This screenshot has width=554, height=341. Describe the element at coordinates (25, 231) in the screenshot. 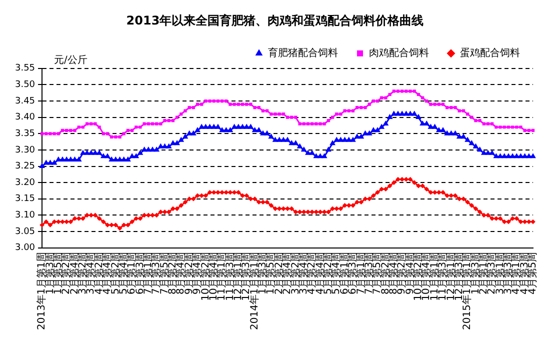

I see `y-tick-label: 3.05` at that location.